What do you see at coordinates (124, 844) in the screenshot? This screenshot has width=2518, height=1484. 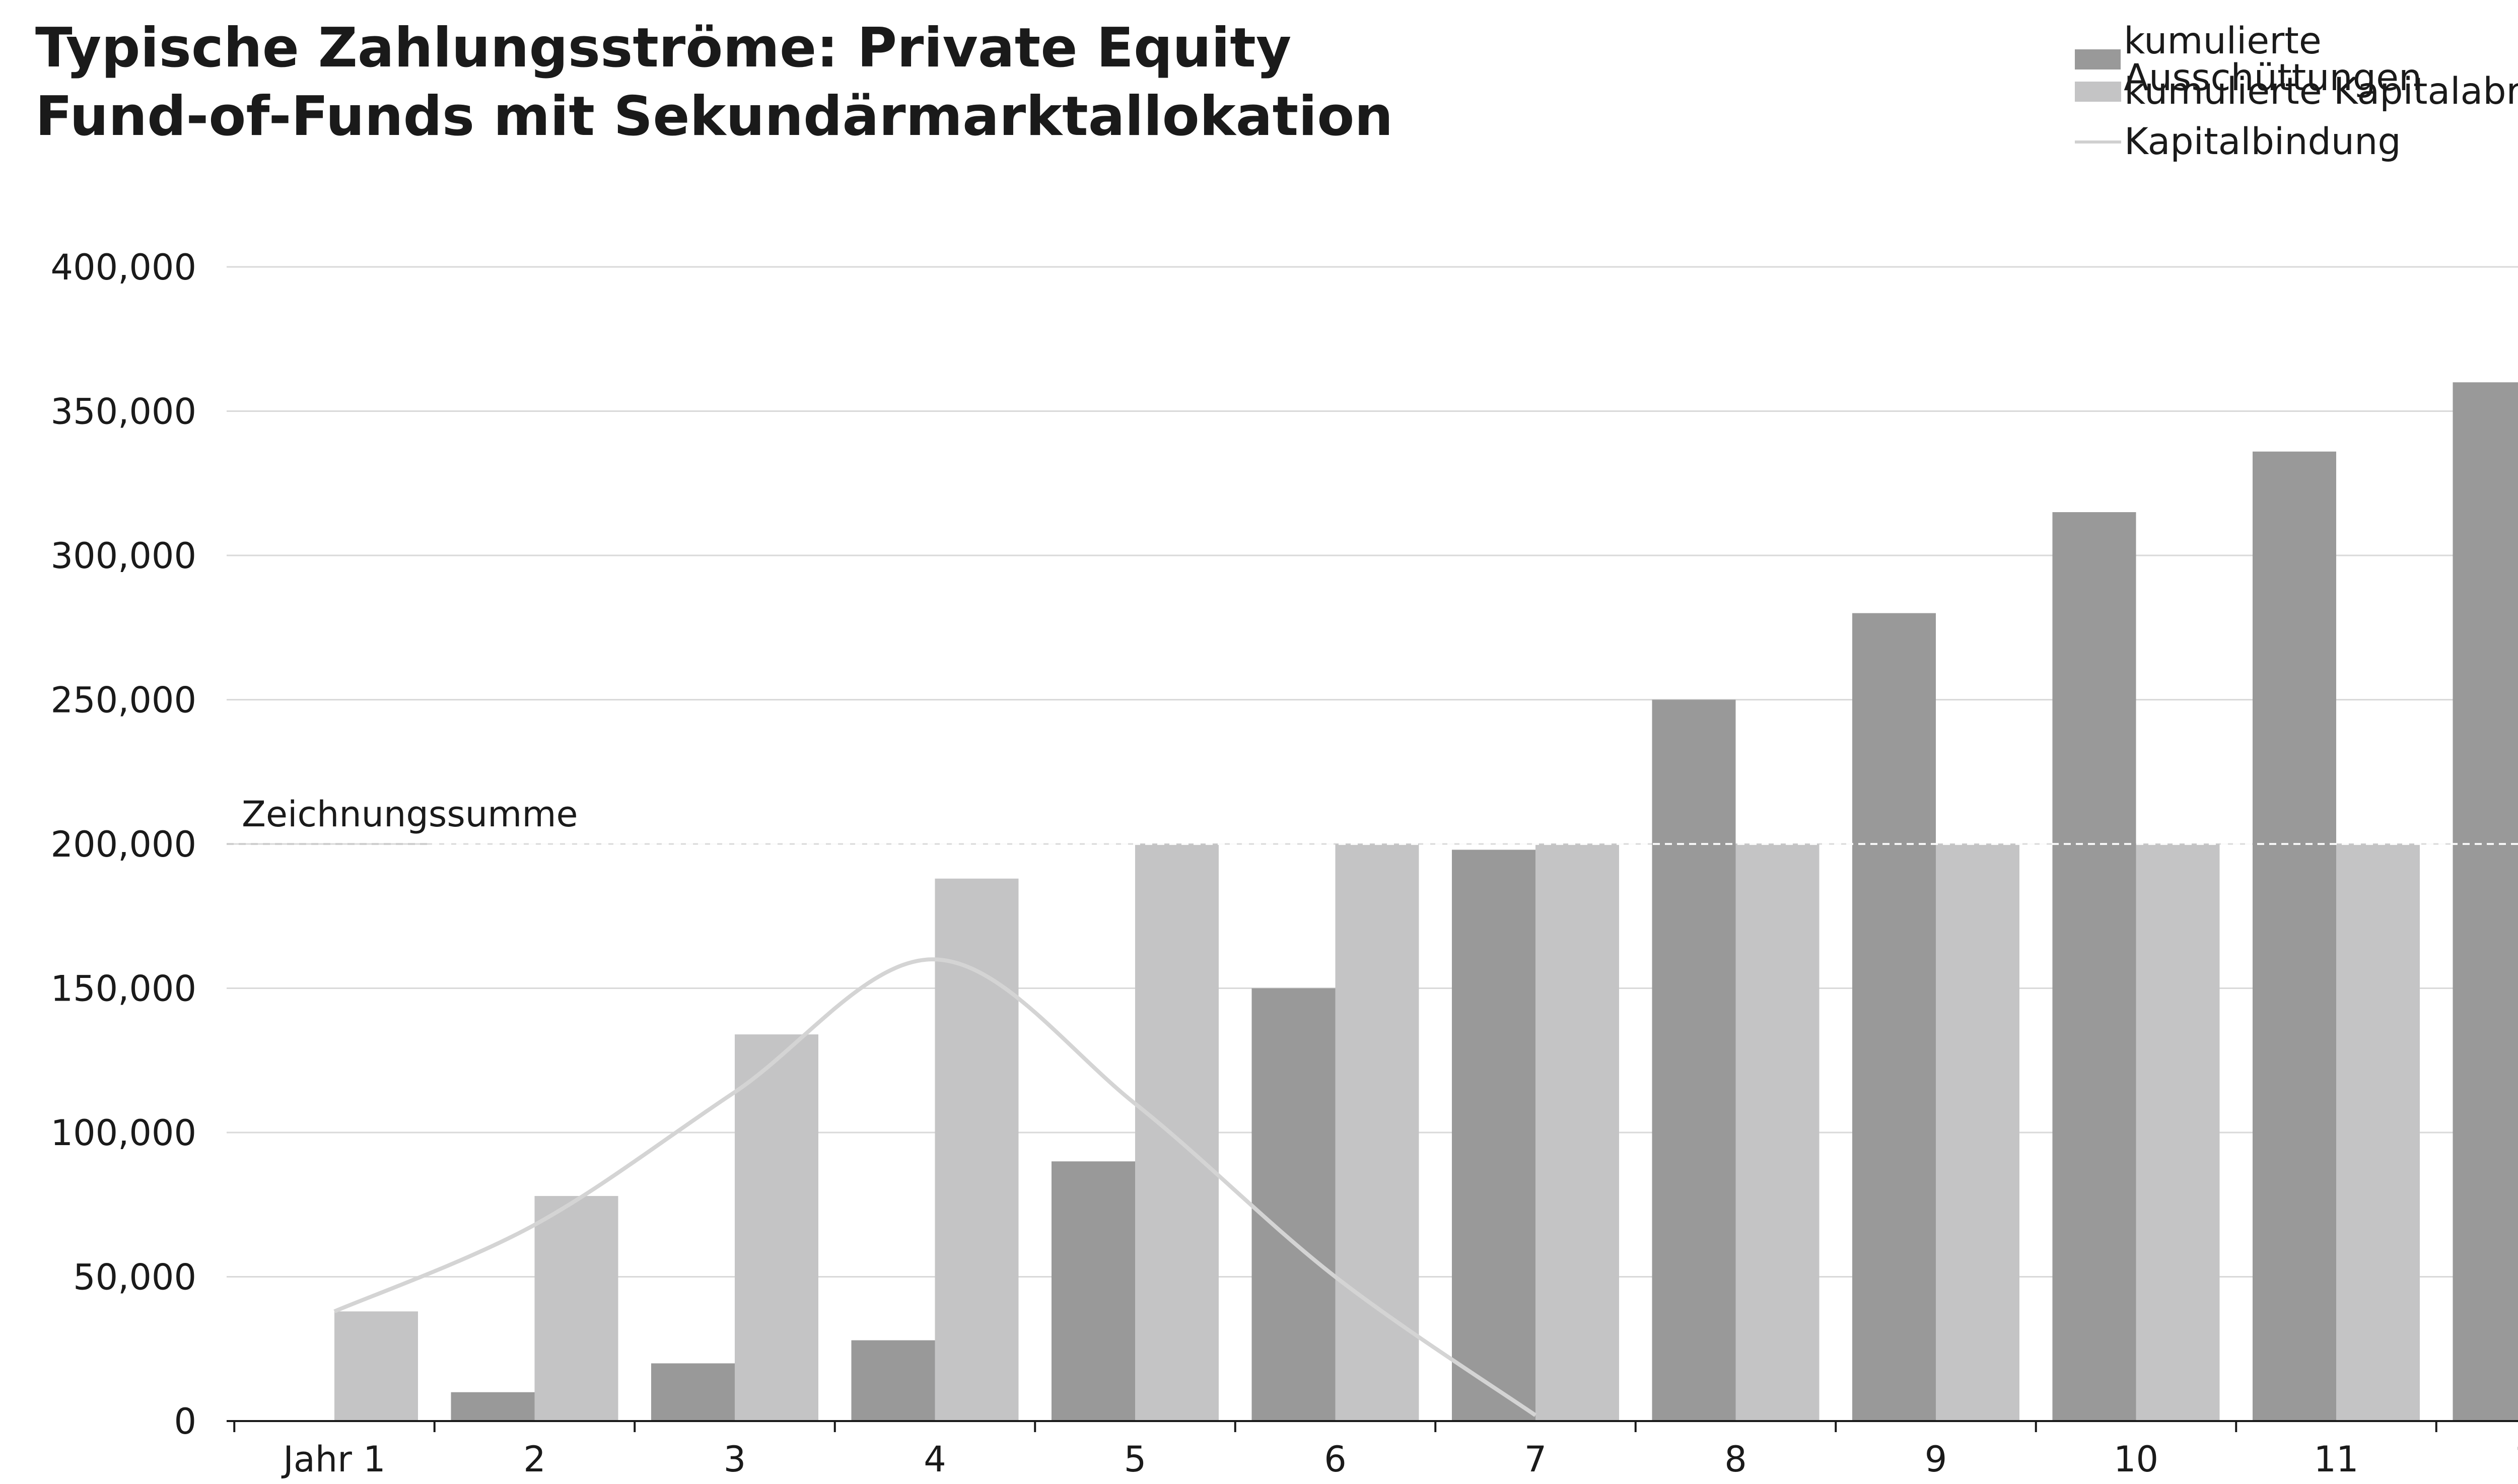 I see `y-tick-label: 200,000` at bounding box center [124, 844].